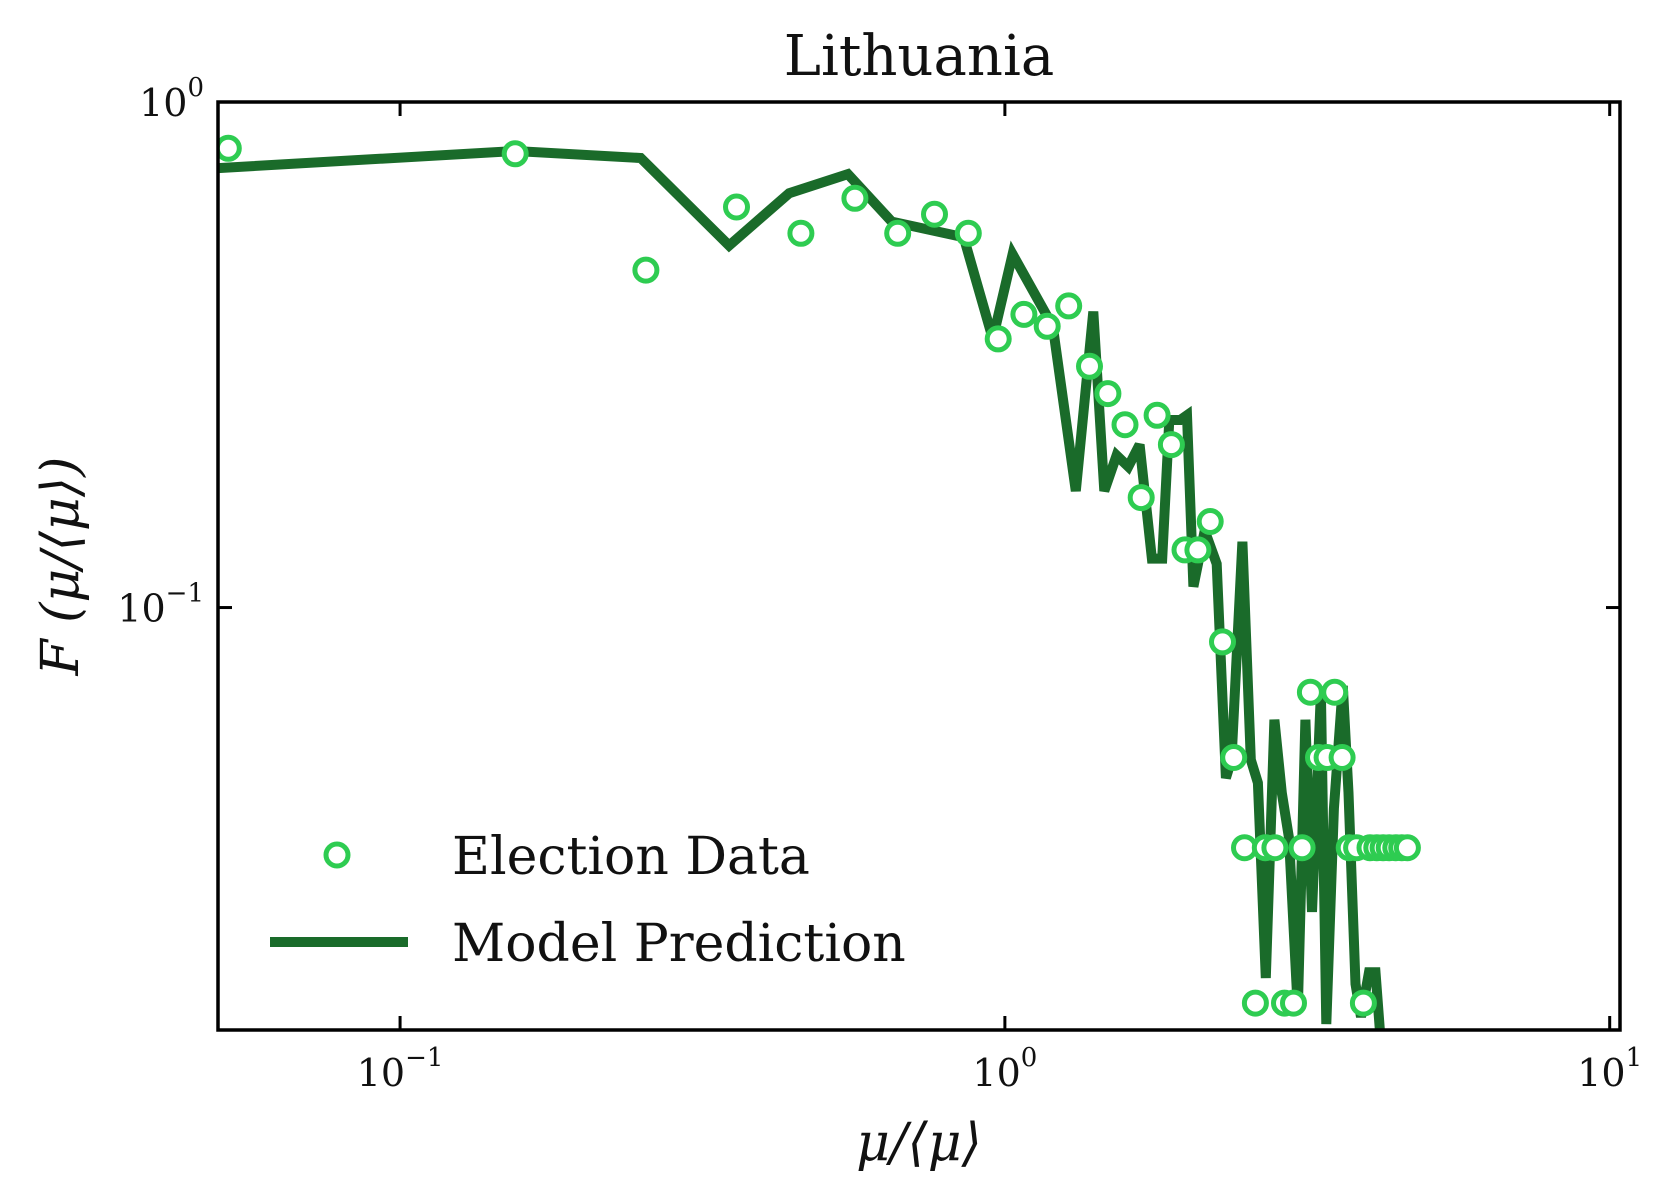 The width and height of the screenshot is (1663, 1192). Describe the element at coordinates (631, 857) in the screenshot. I see `legend-label-election-data: Election Data` at that location.